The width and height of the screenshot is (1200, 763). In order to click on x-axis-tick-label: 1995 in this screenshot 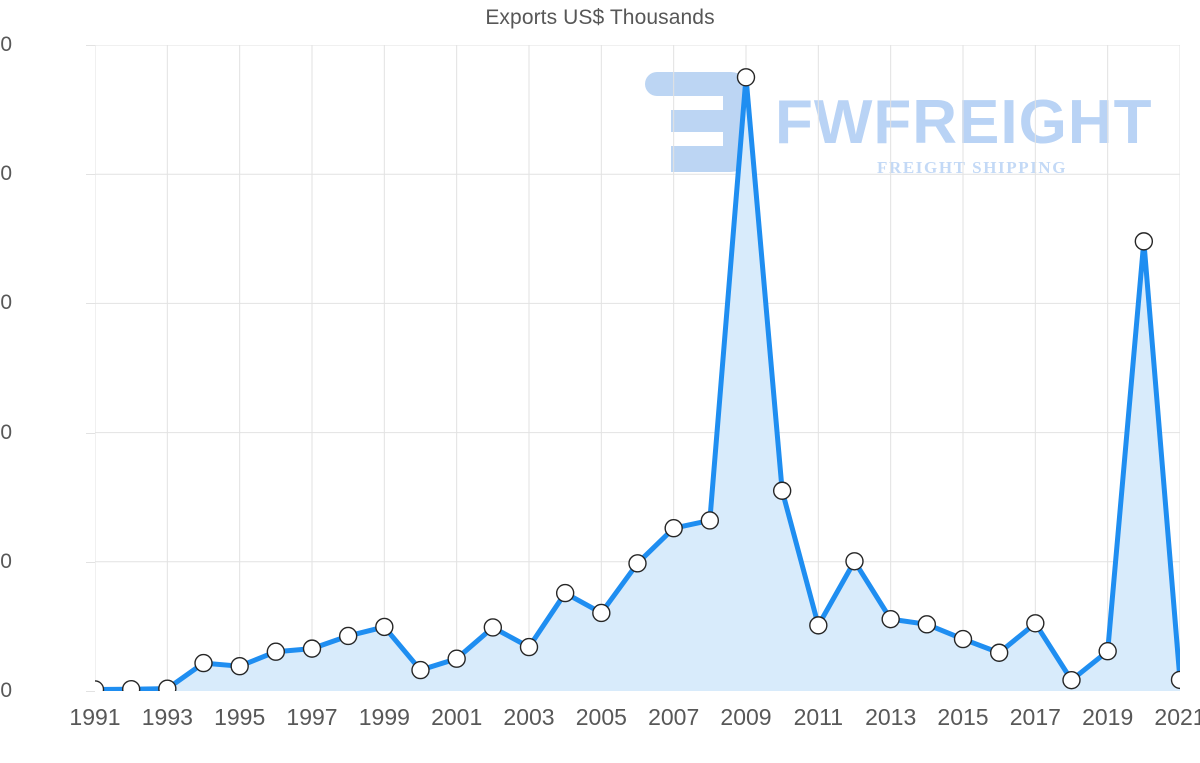, I will do `click(240, 717)`.